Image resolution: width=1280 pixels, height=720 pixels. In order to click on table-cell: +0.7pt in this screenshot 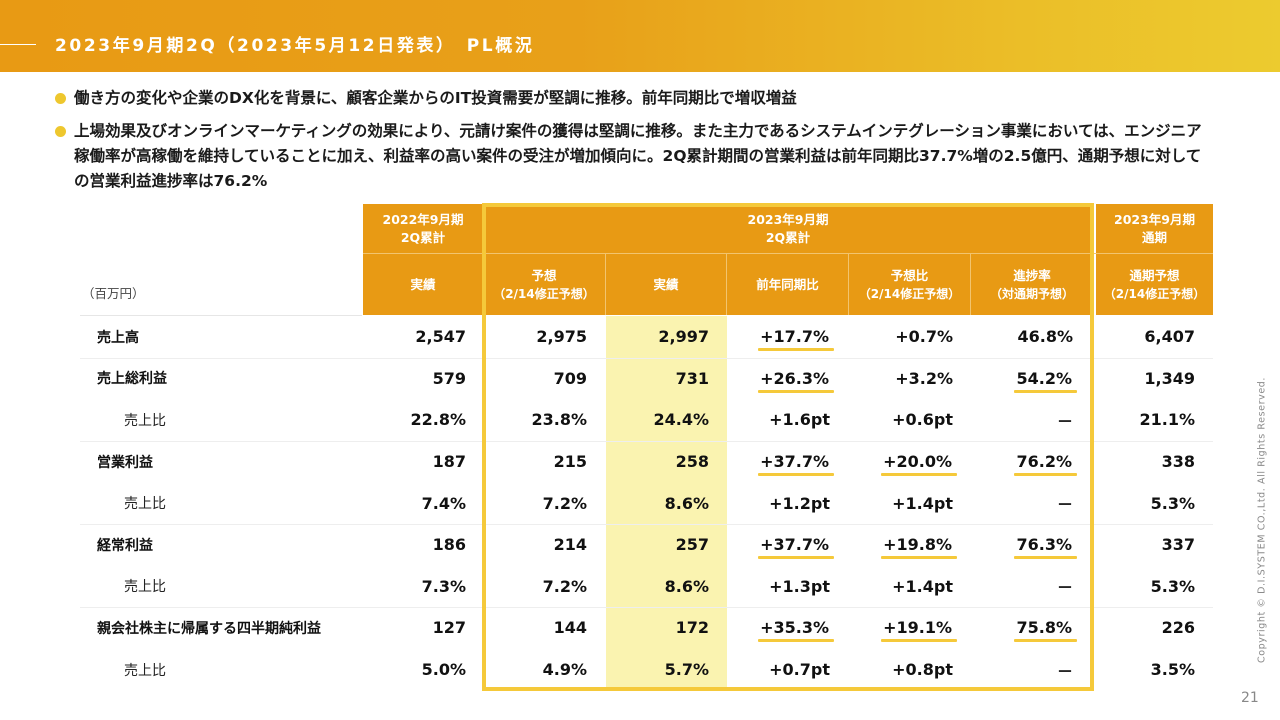, I will do `click(778, 670)`.